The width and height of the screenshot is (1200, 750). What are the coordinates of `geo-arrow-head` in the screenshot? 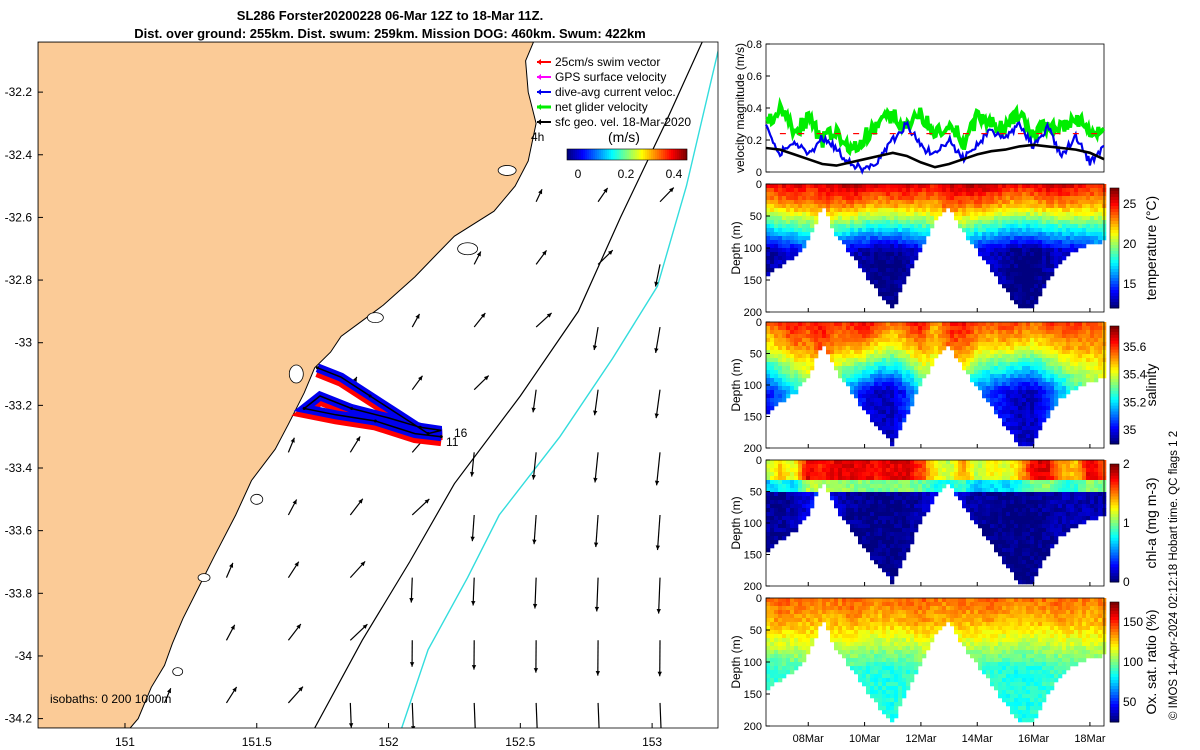 It's located at (671, 190).